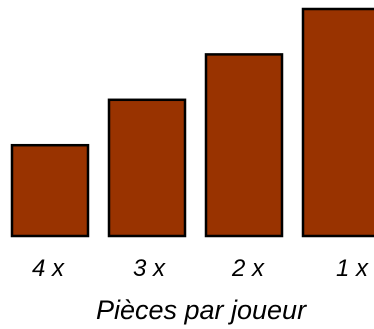  What do you see at coordinates (201, 310) in the screenshot?
I see `x-axis-title: Pièces par joueur` at bounding box center [201, 310].